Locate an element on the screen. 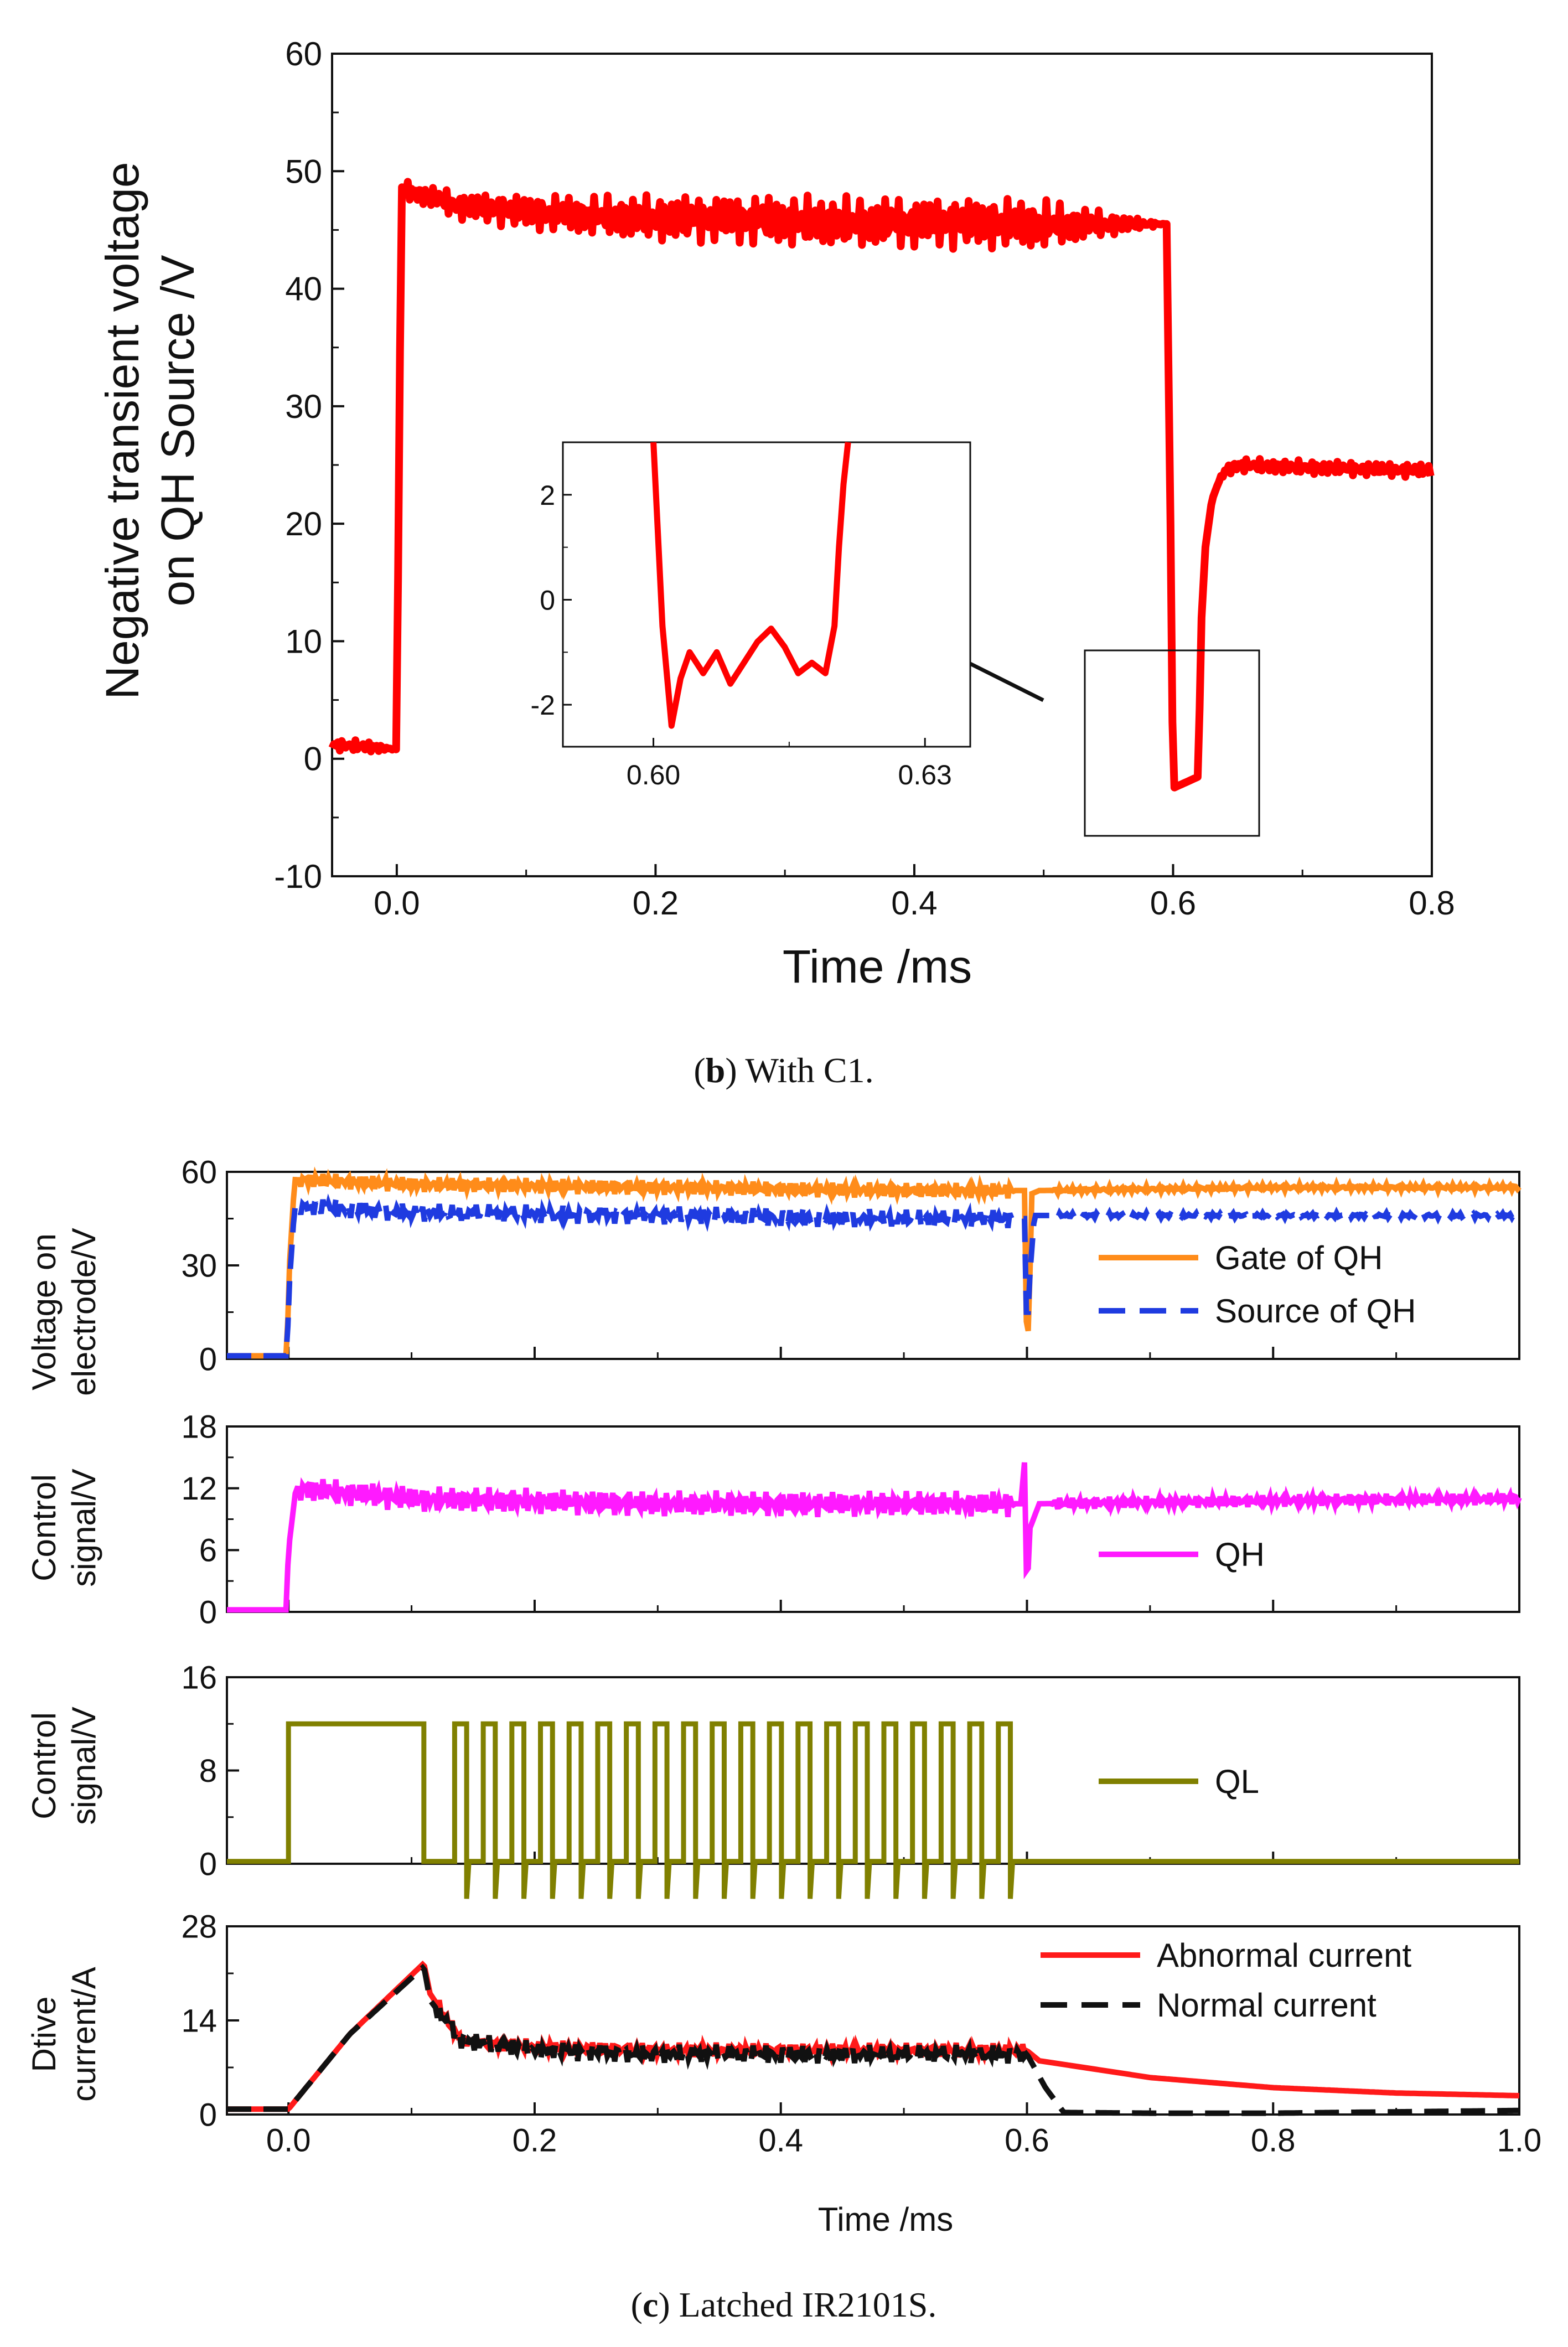 The height and width of the screenshot is (2347, 1568). c3-ytick-label: 8 is located at coordinates (208, 1771).